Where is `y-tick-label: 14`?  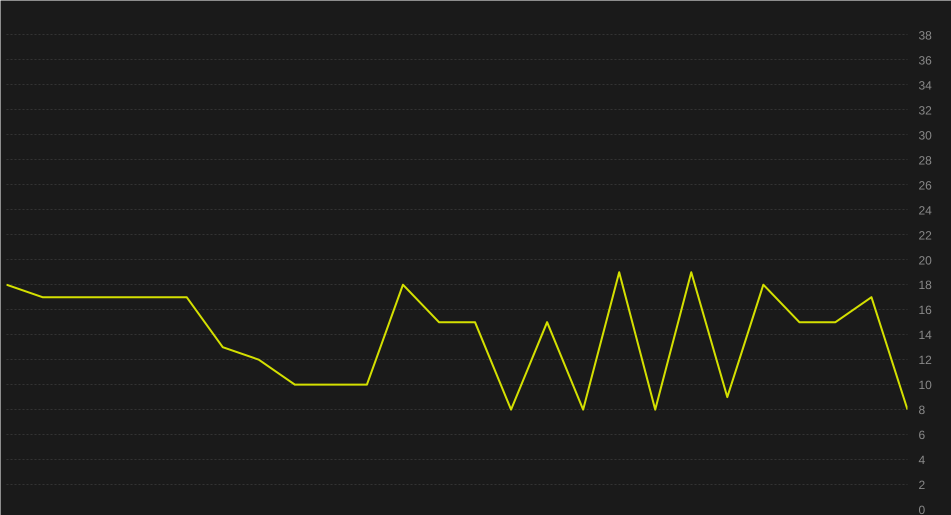
y-tick-label: 14 is located at coordinates (925, 335).